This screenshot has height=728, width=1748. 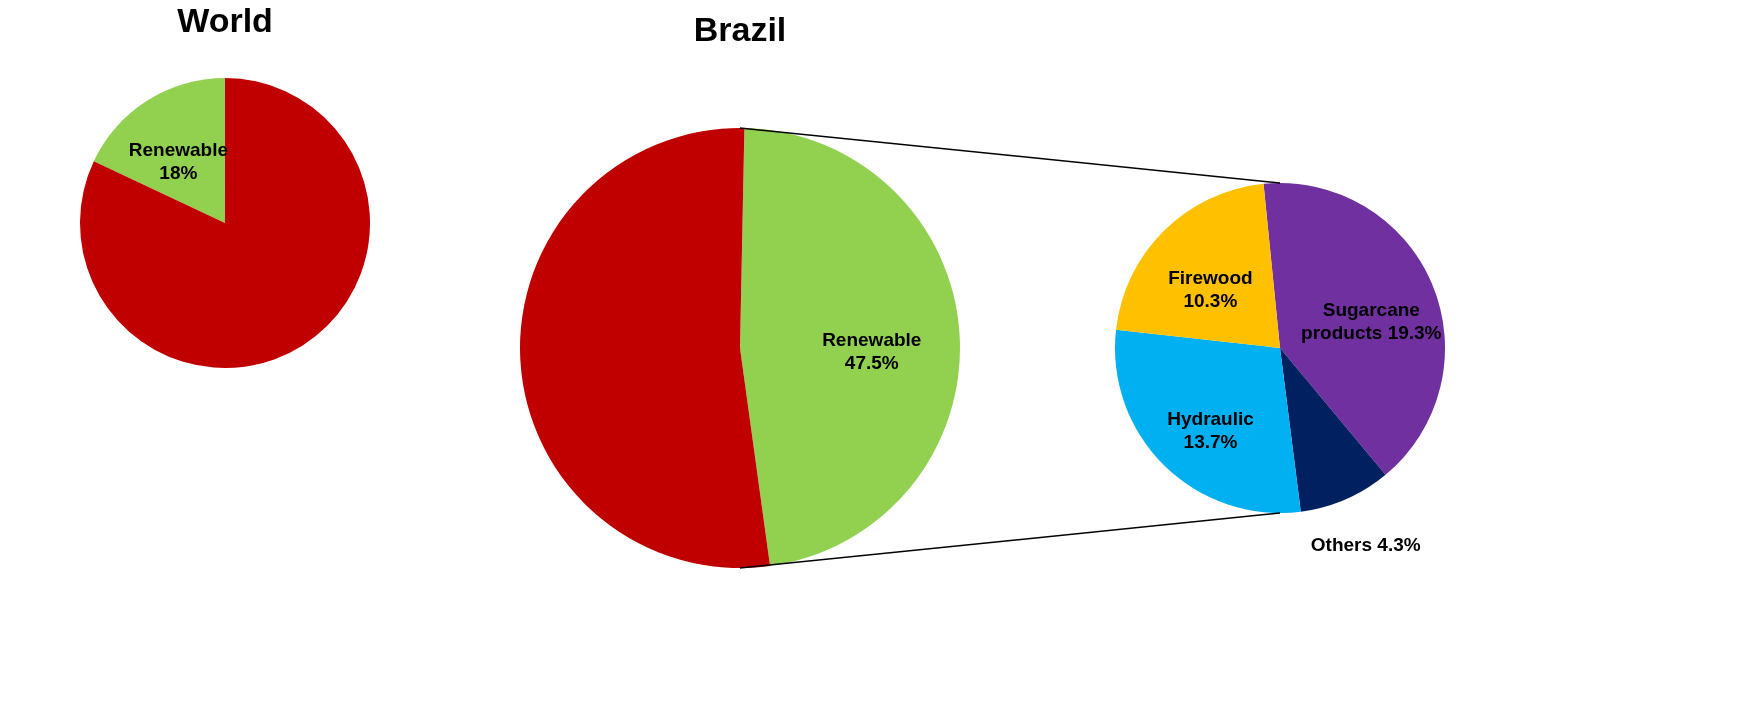 I want to click on slice-label: Others 4.3%, so click(x=1365, y=545).